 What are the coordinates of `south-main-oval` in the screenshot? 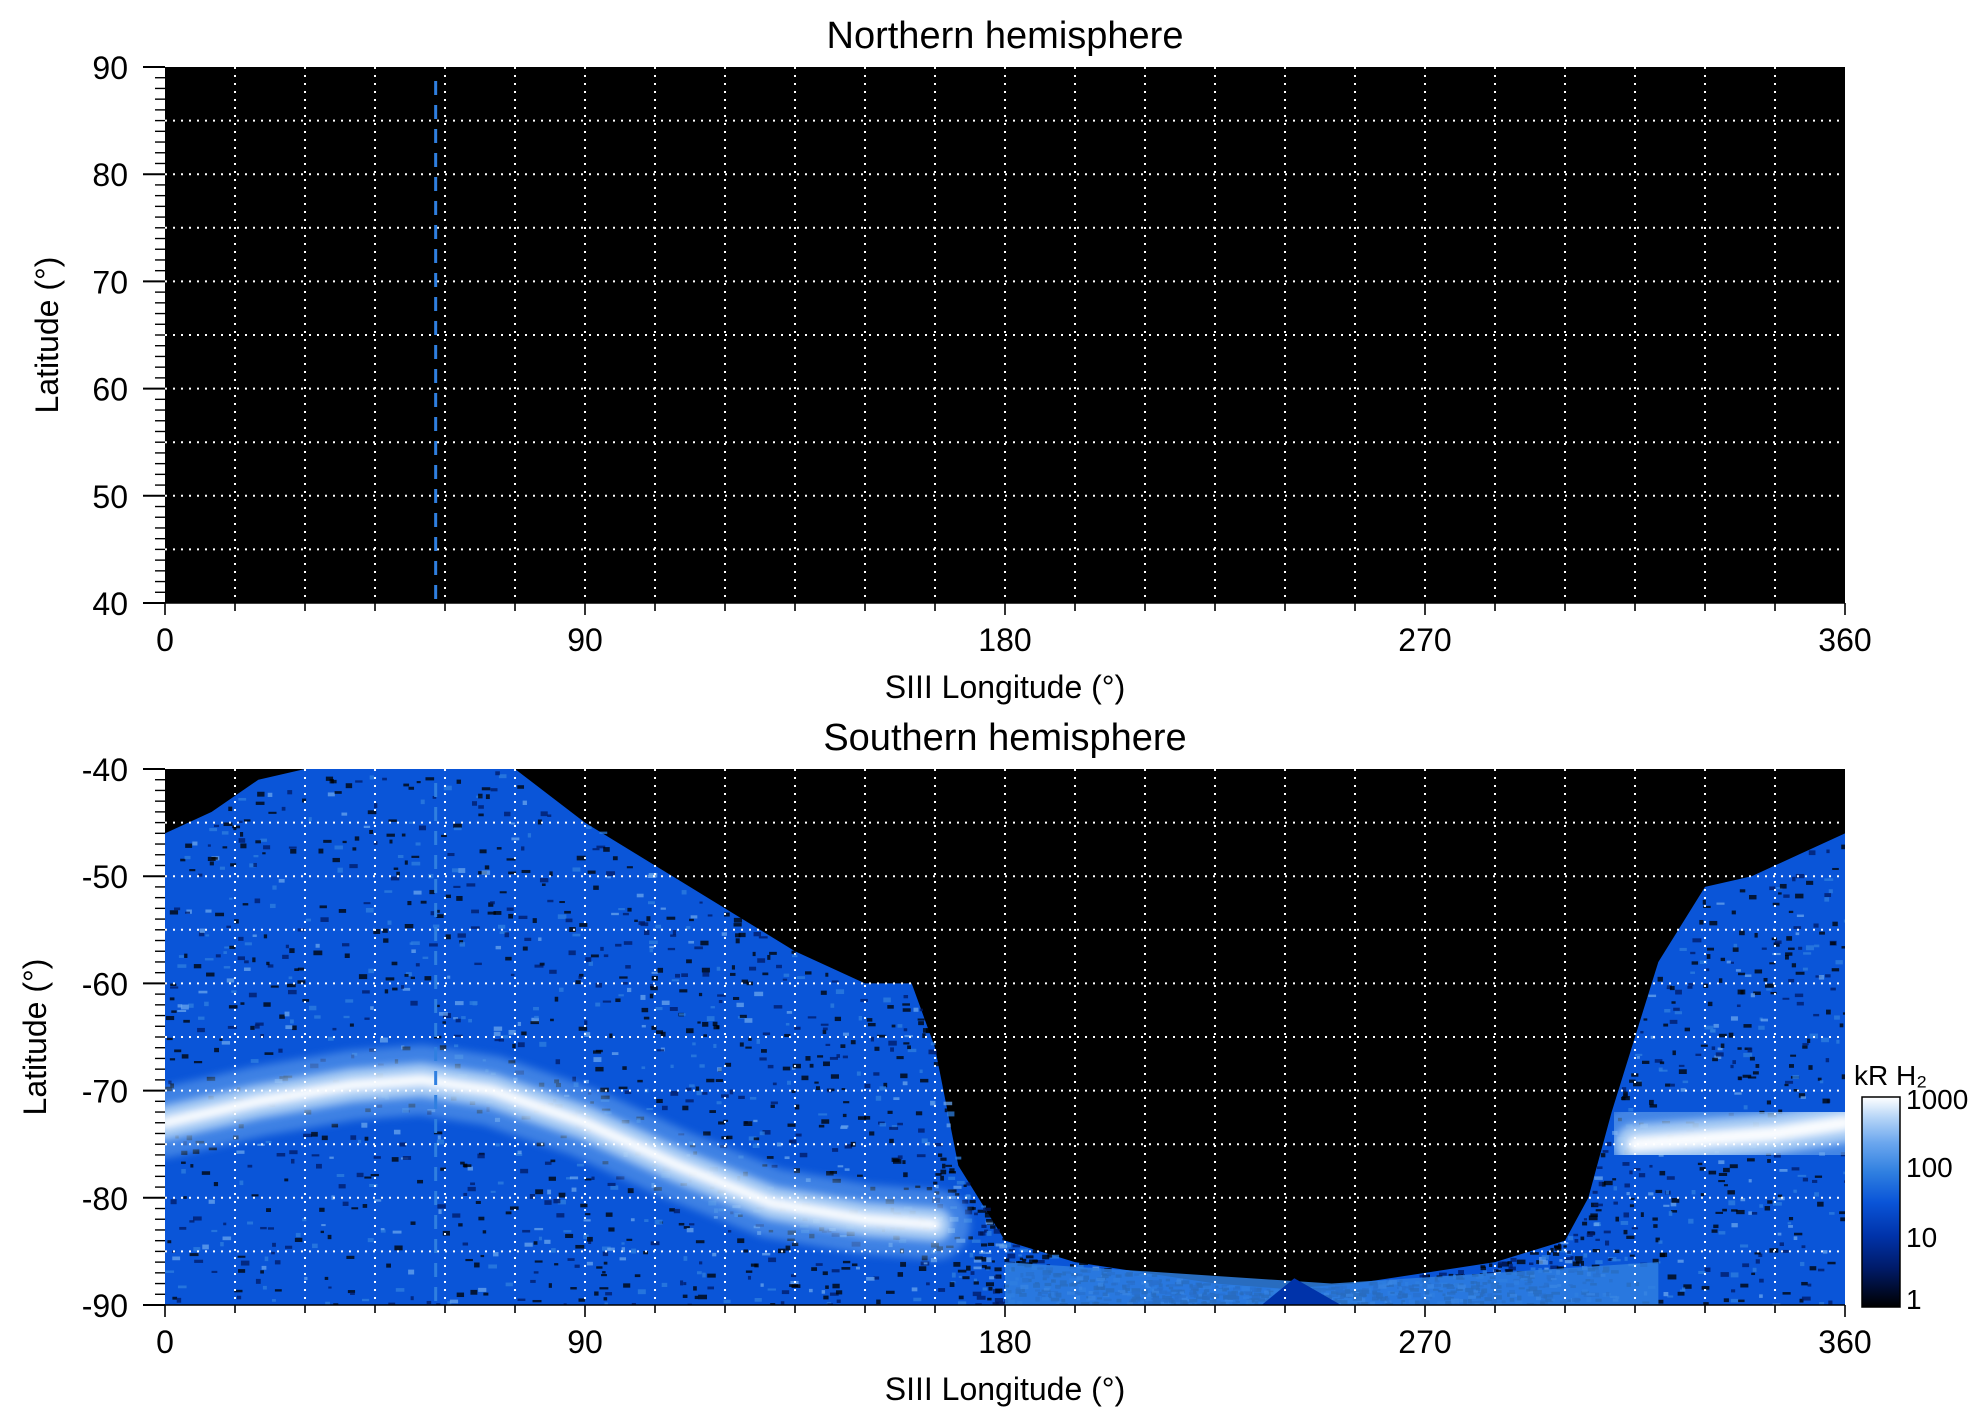 It's located at (1005, 1152).